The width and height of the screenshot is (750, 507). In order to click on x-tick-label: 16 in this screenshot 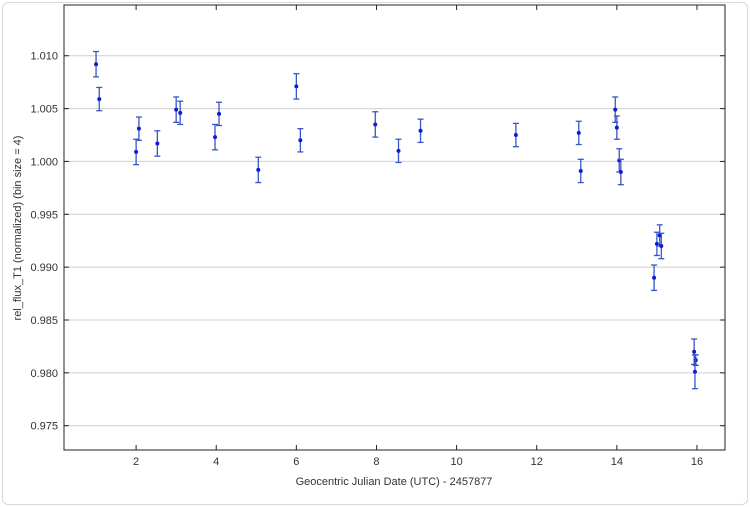, I will do `click(697, 462)`.